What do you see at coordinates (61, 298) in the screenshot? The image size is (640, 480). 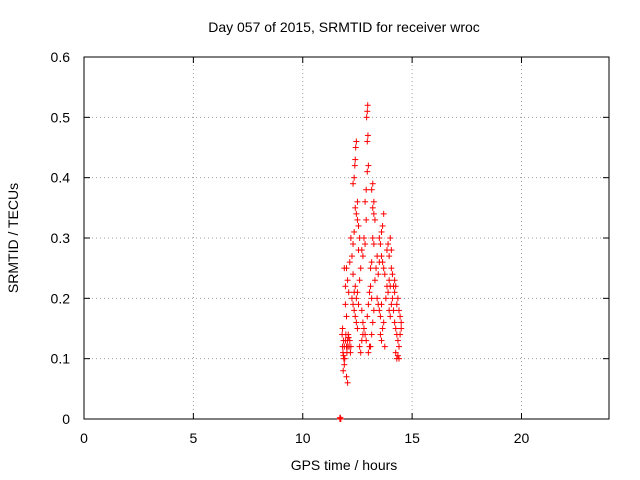 I see `y-tick-label: 0.2` at bounding box center [61, 298].